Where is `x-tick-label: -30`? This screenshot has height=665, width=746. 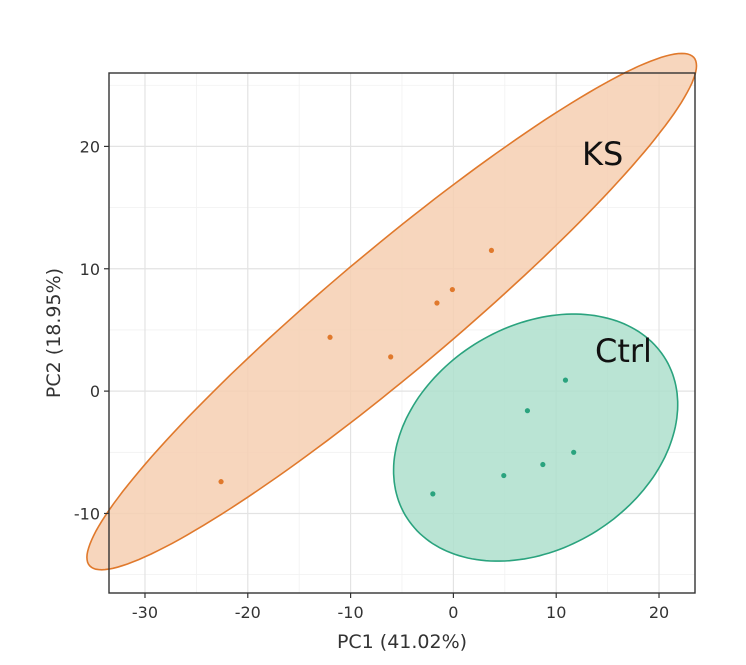
x-tick-label: -30 is located at coordinates (145, 612).